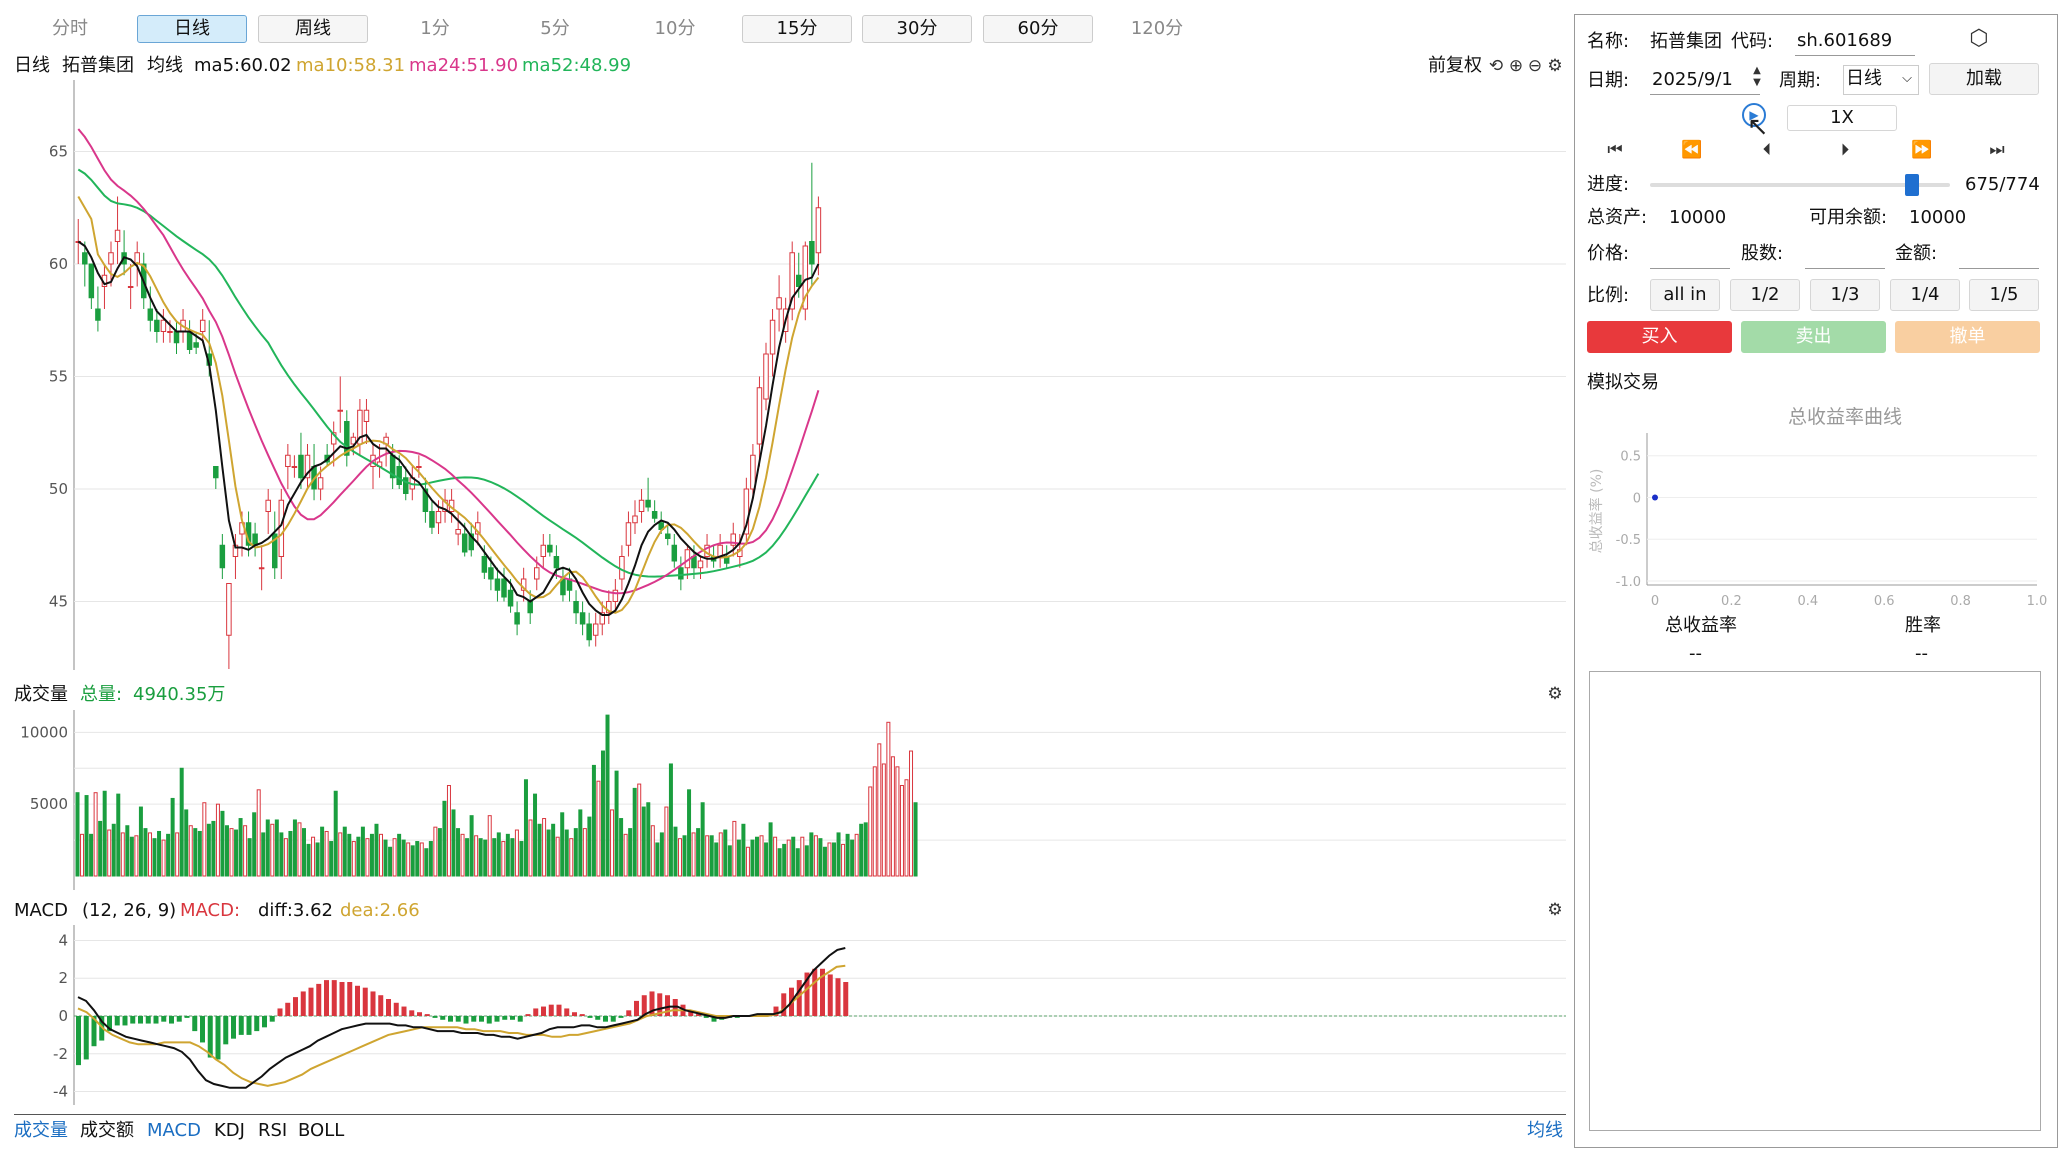 Image resolution: width=2066 pixels, height=1160 pixels. What do you see at coordinates (1767, 150) in the screenshot?
I see `step-back-icon: ⏴` at bounding box center [1767, 150].